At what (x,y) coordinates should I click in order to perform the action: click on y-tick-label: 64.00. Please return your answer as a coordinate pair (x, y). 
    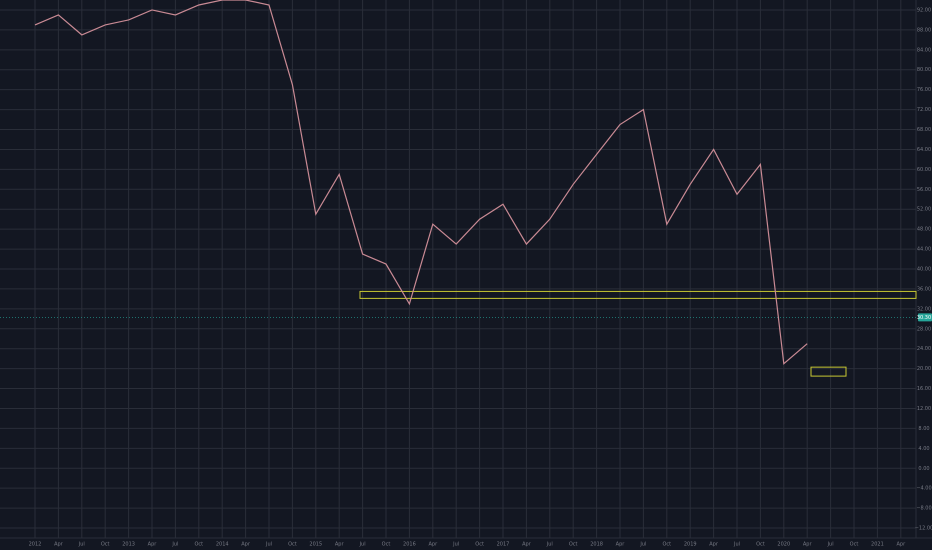
    Looking at the image, I should click on (924, 150).